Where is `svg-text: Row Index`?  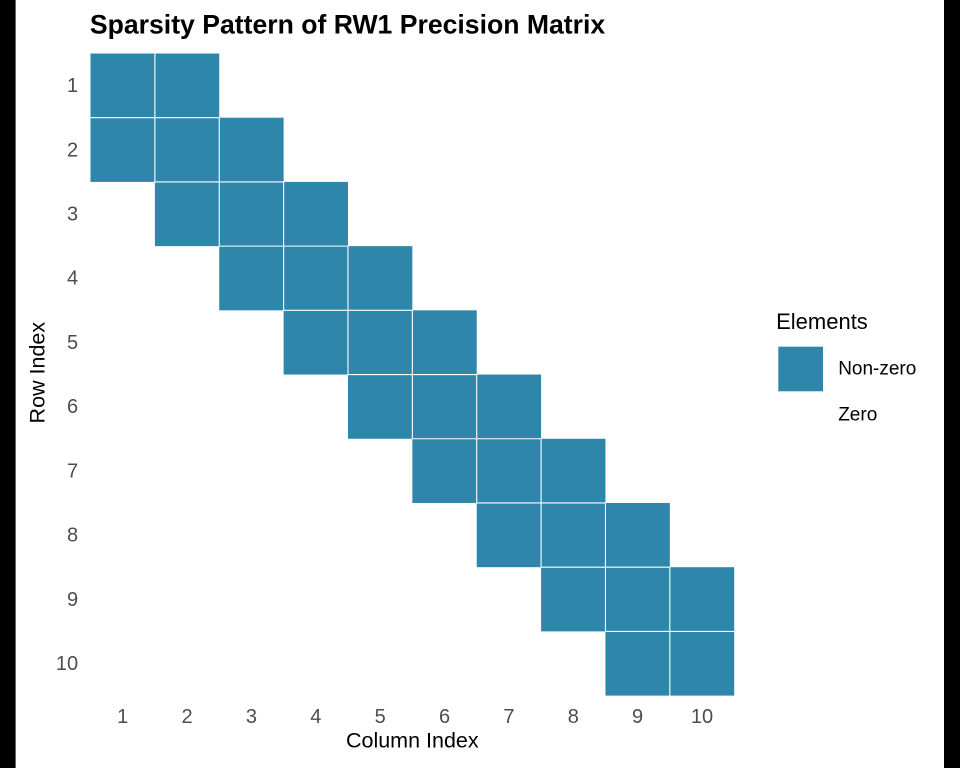
svg-text: Row Index is located at coordinates (38, 373).